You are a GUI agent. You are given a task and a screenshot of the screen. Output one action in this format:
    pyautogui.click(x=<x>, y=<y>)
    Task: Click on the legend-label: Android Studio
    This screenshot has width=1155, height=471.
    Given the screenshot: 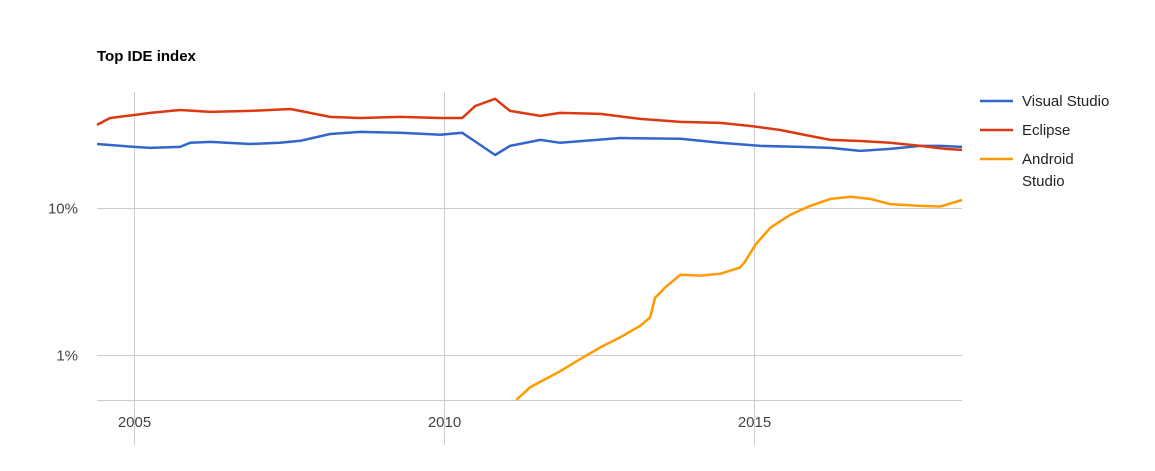 What is the action you would take?
    pyautogui.click(x=1048, y=170)
    